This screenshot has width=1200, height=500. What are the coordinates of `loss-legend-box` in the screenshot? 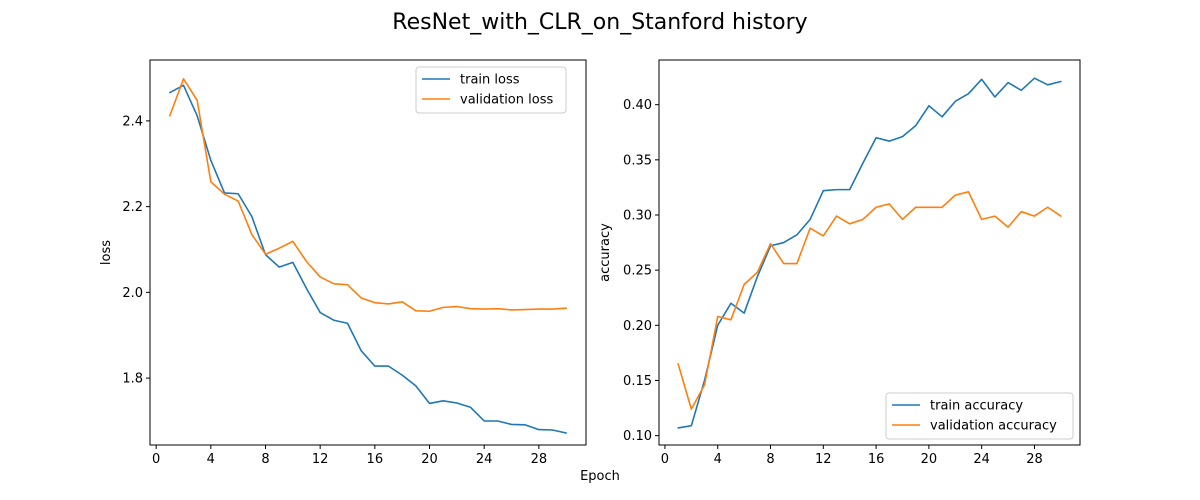 It's located at (491, 90).